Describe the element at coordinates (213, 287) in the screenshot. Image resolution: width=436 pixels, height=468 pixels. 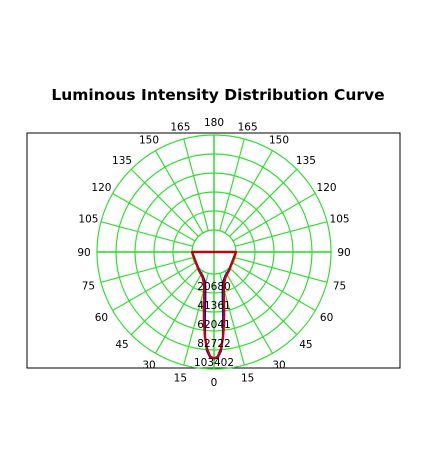
I see `radial-tick-label: 20680` at that location.